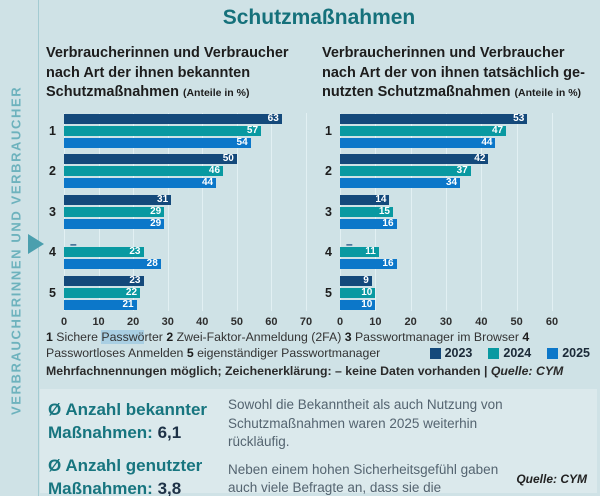 This screenshot has height=496, width=600. I want to click on chart-subtitle-line: nach Art der ihnen bekannten, so click(148, 72).